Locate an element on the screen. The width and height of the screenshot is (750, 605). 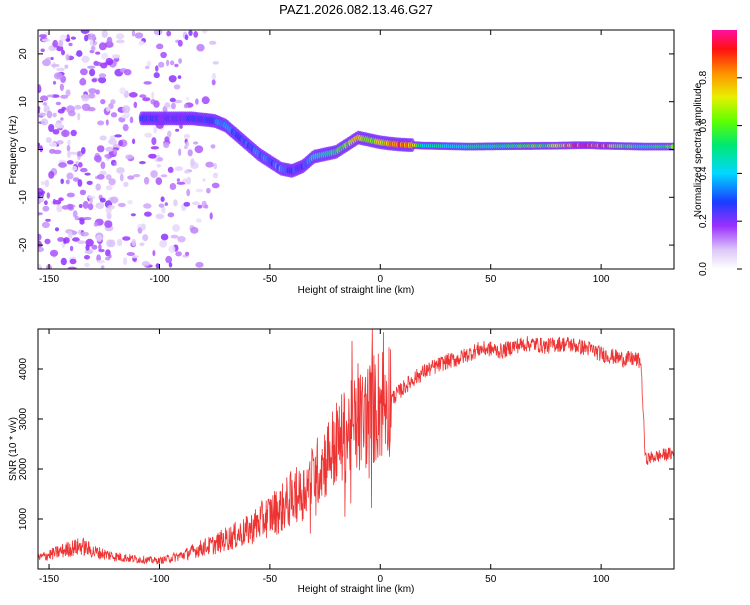
colorbar-tick-label: 0.0 is located at coordinates (703, 269).